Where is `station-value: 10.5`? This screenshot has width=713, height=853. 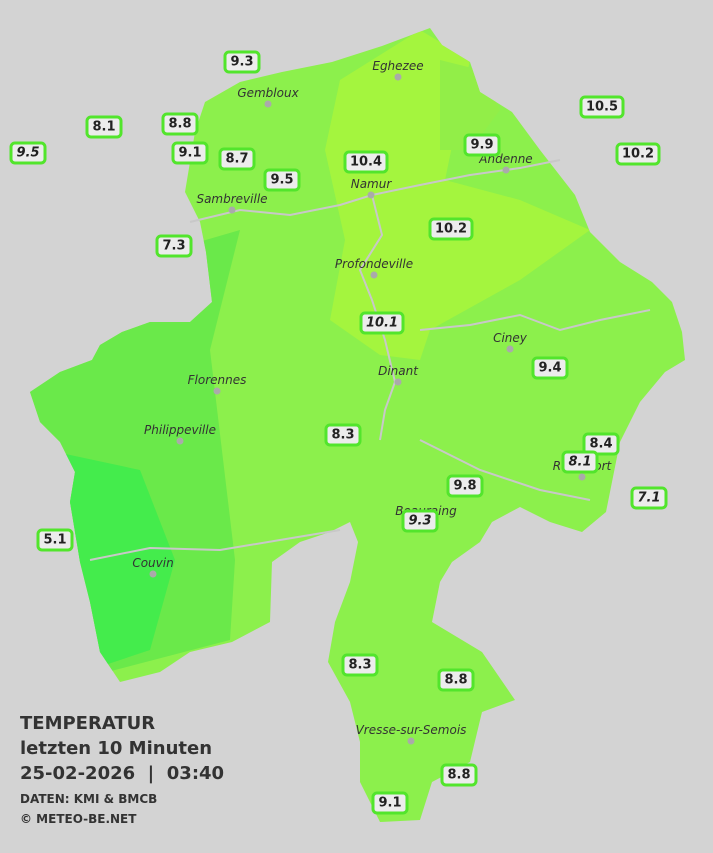
station-value: 10.5 is located at coordinates (602, 107).